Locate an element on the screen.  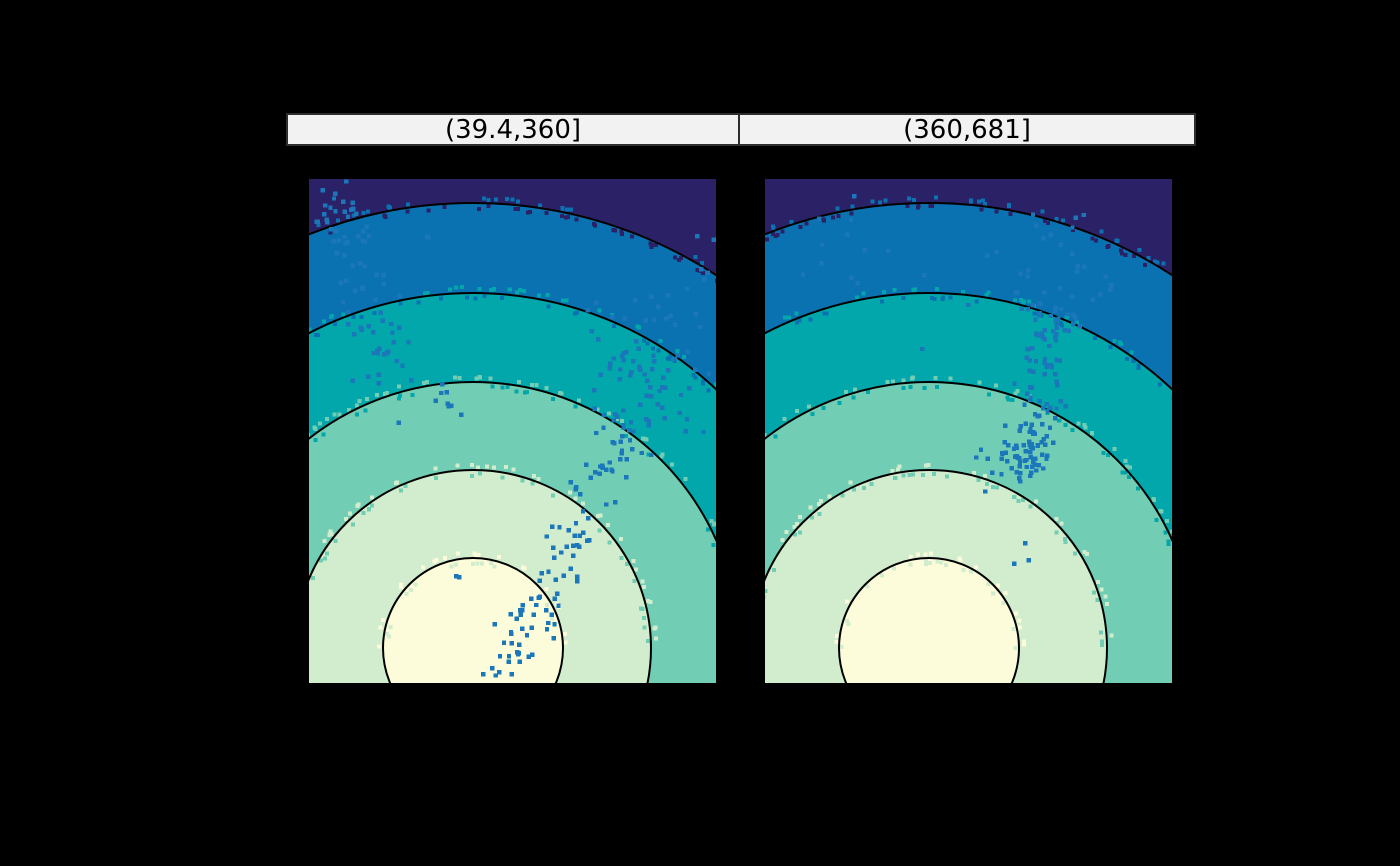
facet-strip-2-label: (360,681] is located at coordinates (967, 129).